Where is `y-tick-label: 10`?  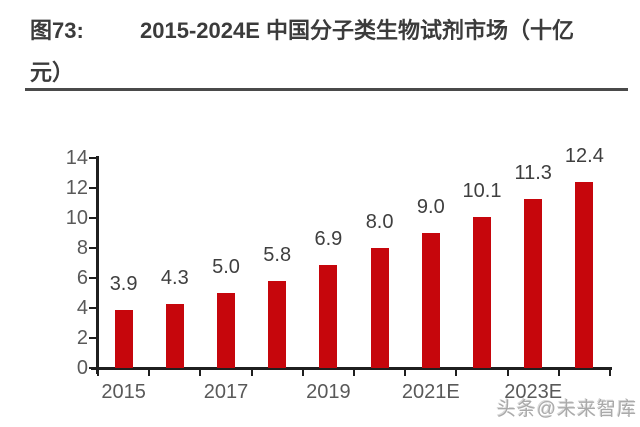
y-tick-label: 10 is located at coordinates (76, 218).